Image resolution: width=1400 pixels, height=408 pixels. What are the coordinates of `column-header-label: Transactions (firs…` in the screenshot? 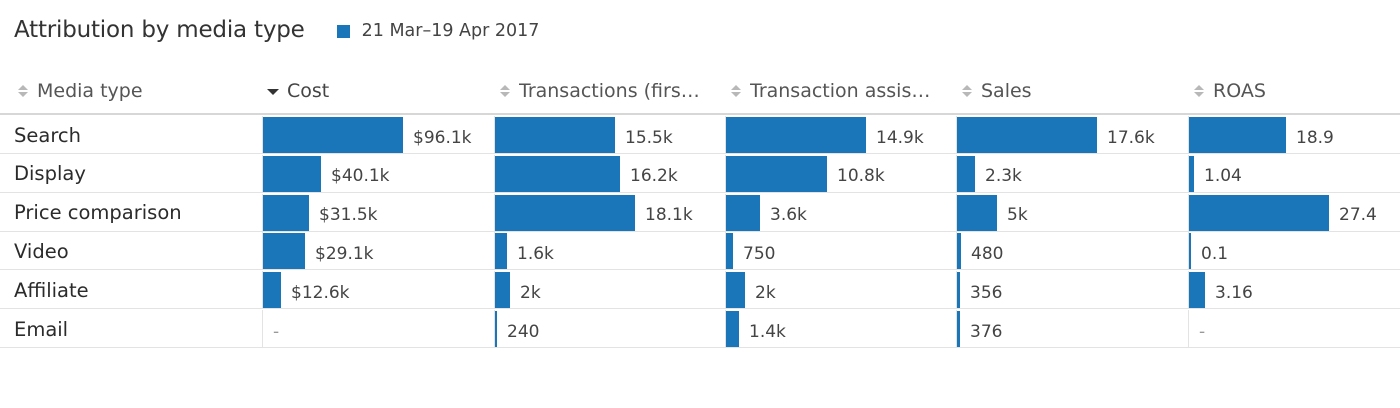 It's located at (609, 91).